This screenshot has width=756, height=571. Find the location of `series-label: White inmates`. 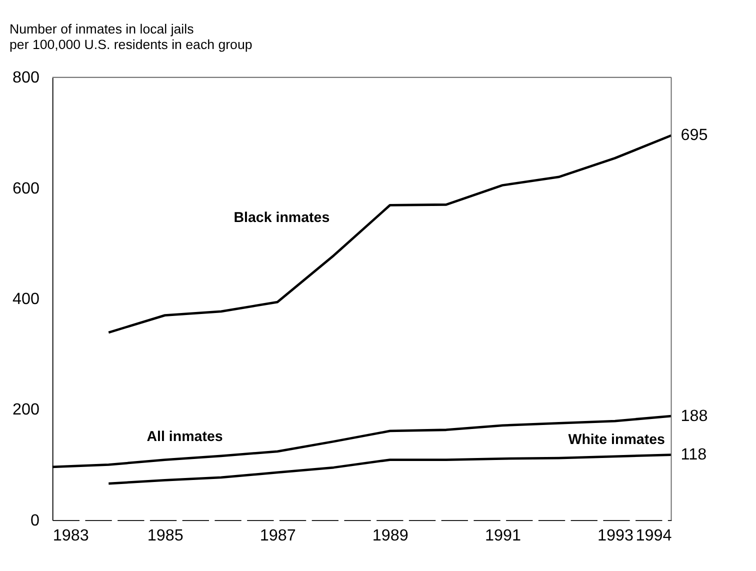

series-label: White inmates is located at coordinates (617, 440).